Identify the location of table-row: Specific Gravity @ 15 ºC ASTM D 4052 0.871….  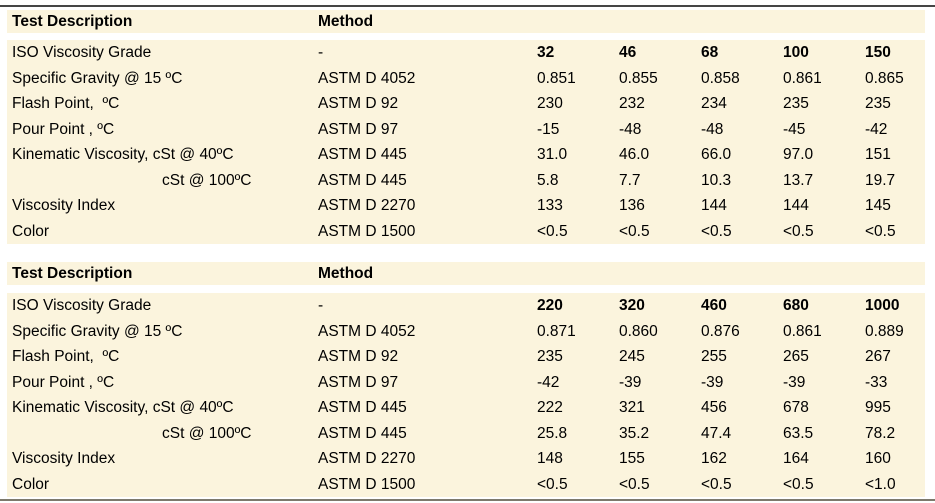
(466, 332).